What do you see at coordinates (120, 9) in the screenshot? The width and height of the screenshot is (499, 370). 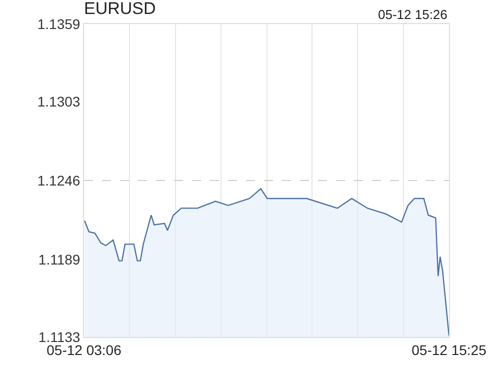 I see `chart-title: EURUSD` at bounding box center [120, 9].